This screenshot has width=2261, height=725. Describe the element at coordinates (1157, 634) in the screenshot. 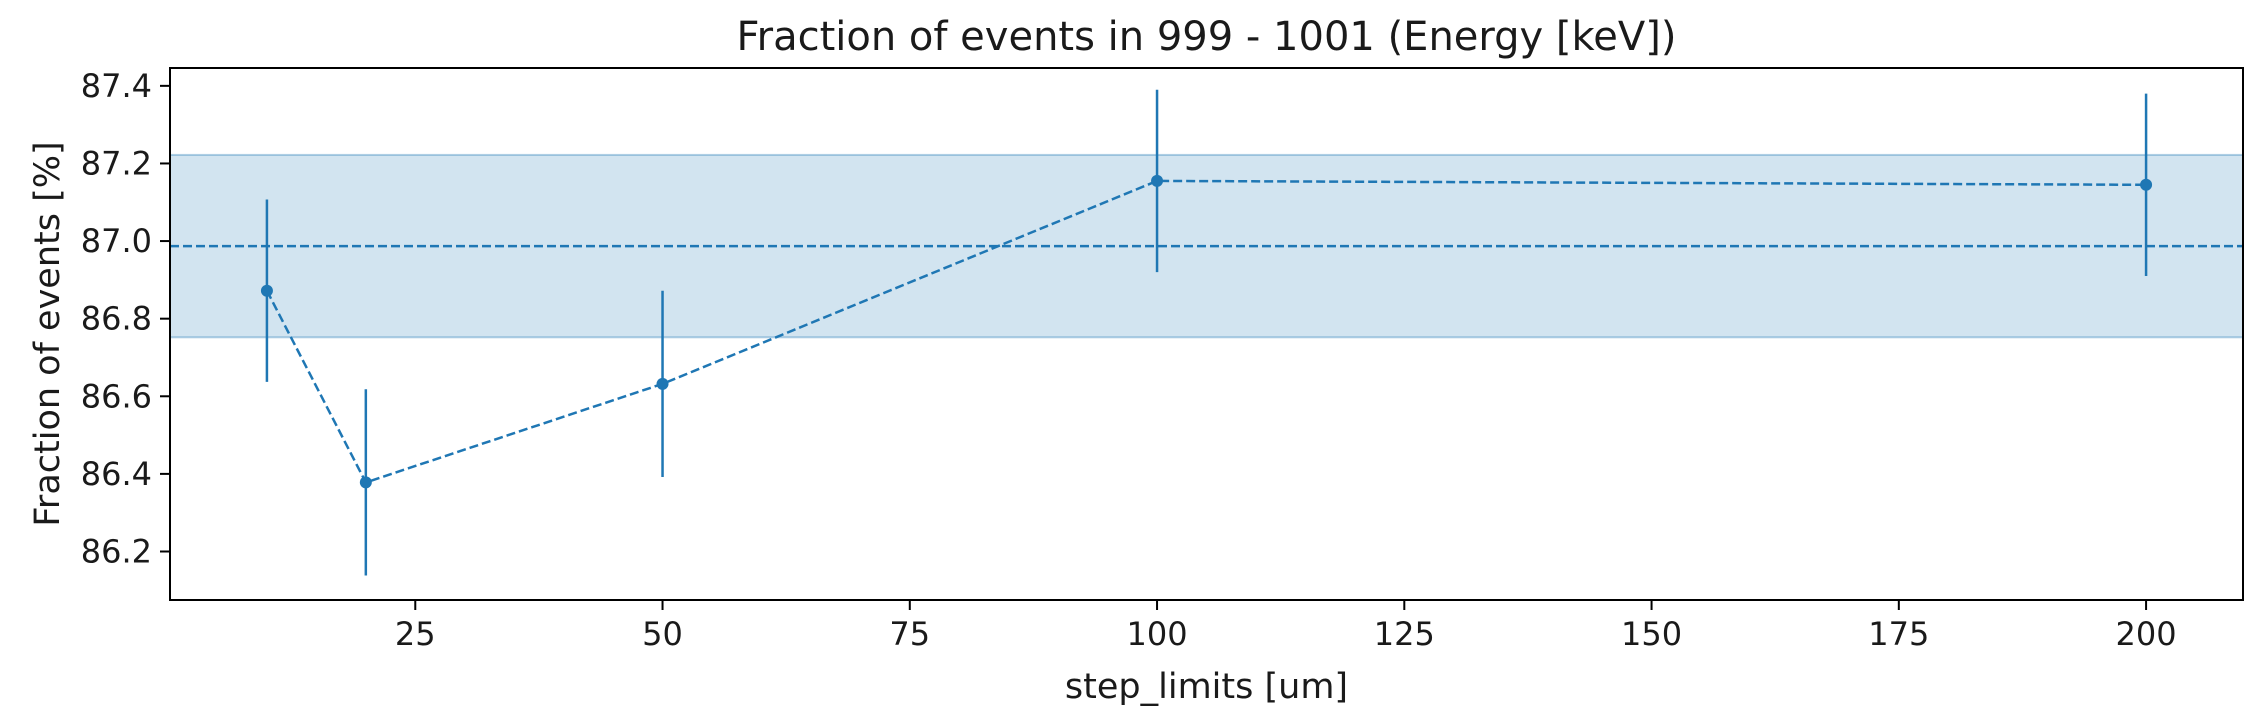

I see `x-tick-label: 100` at that location.